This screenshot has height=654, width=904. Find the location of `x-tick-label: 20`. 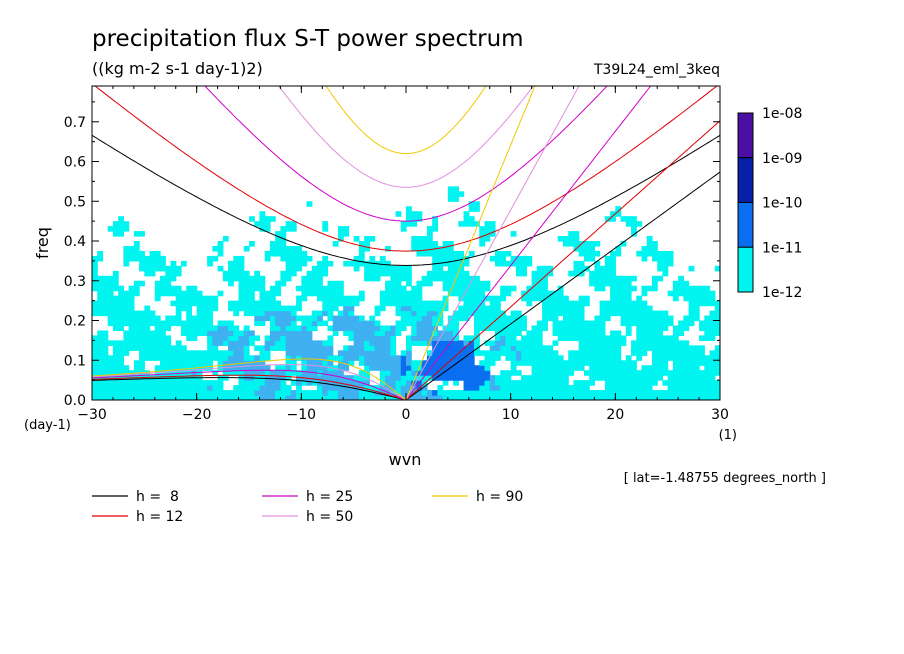

x-tick-label: 20 is located at coordinates (615, 415).